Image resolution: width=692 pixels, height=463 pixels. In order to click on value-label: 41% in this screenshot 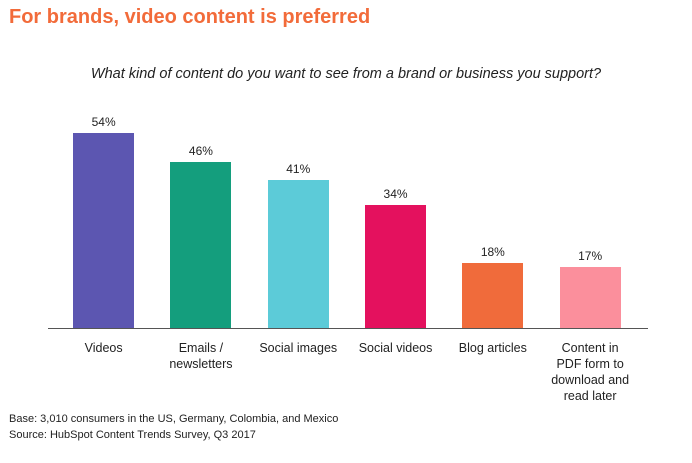, I will do `click(298, 168)`.